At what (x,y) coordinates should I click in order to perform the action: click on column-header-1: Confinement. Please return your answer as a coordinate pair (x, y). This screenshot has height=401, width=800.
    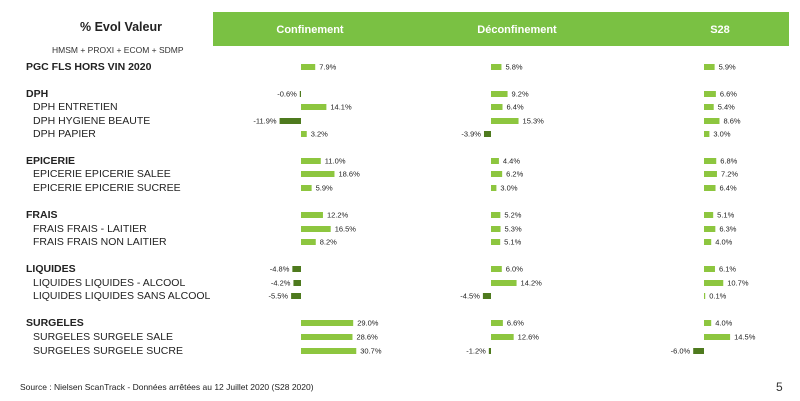
    Looking at the image, I should click on (310, 30).